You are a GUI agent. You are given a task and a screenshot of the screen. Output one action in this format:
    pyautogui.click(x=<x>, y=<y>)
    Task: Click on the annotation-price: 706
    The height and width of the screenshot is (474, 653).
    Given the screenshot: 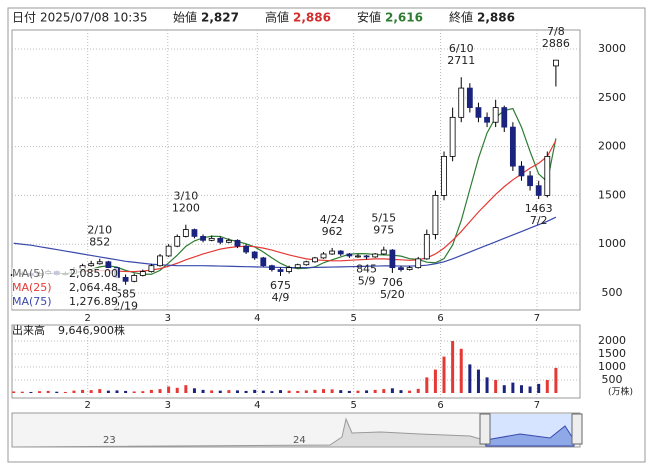 What is the action you would take?
    pyautogui.click(x=392, y=282)
    